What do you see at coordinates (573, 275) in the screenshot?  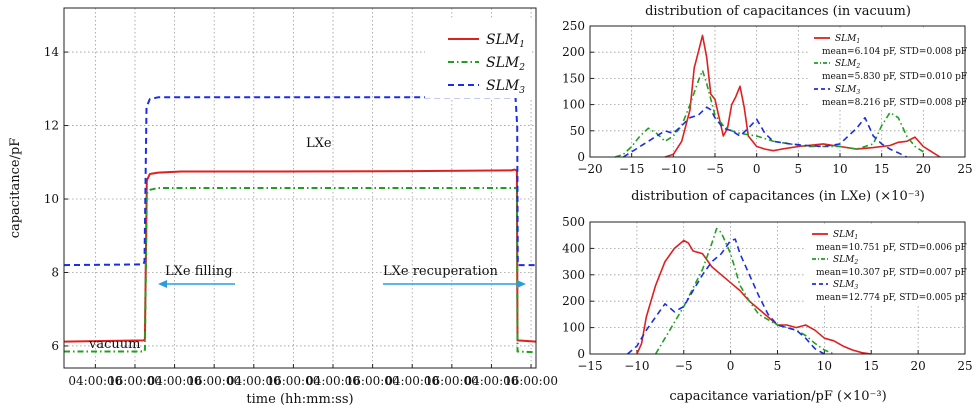 I see `y-tick-label: 300` at bounding box center [573, 275].